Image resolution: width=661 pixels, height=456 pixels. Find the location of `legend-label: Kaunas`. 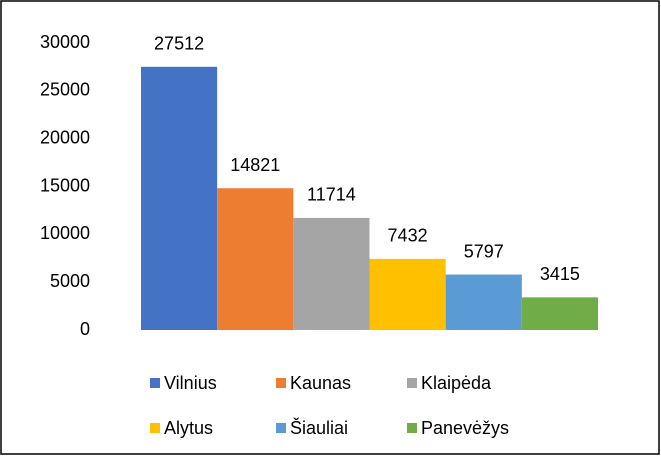

legend-label: Kaunas is located at coordinates (320, 383).